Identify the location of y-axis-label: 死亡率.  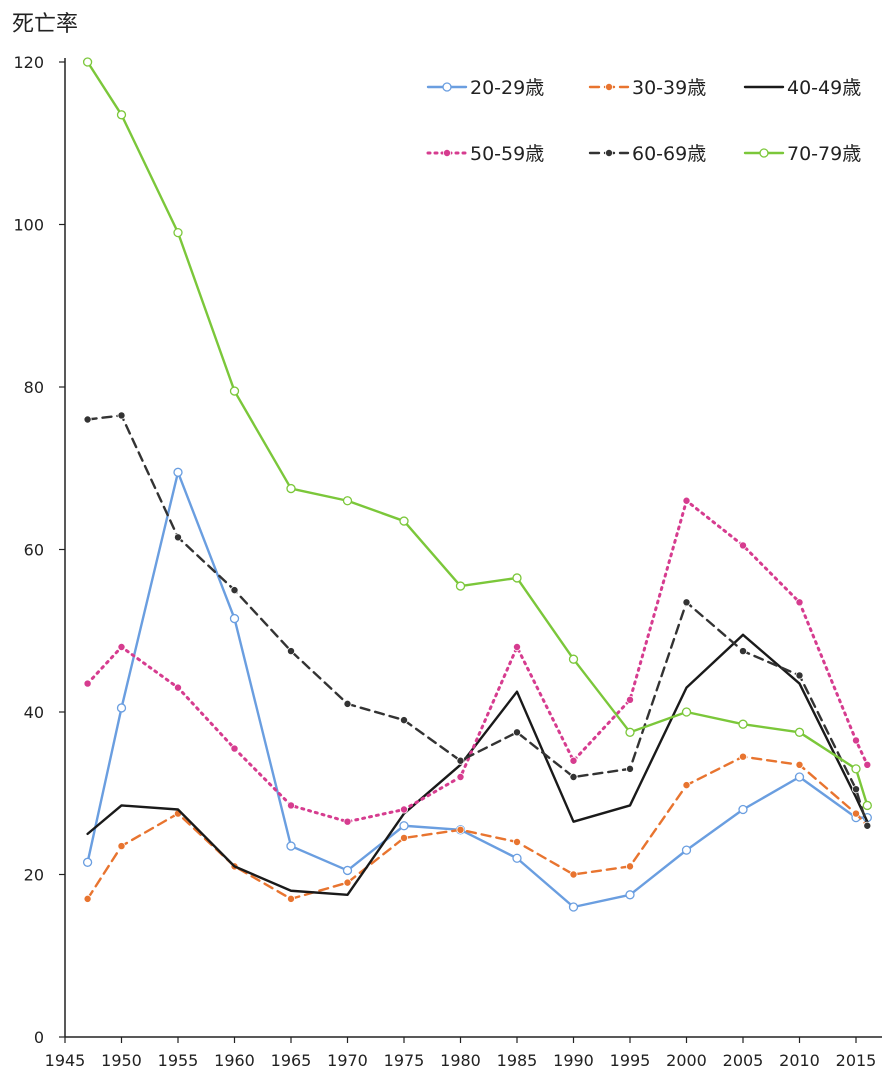
(45, 24).